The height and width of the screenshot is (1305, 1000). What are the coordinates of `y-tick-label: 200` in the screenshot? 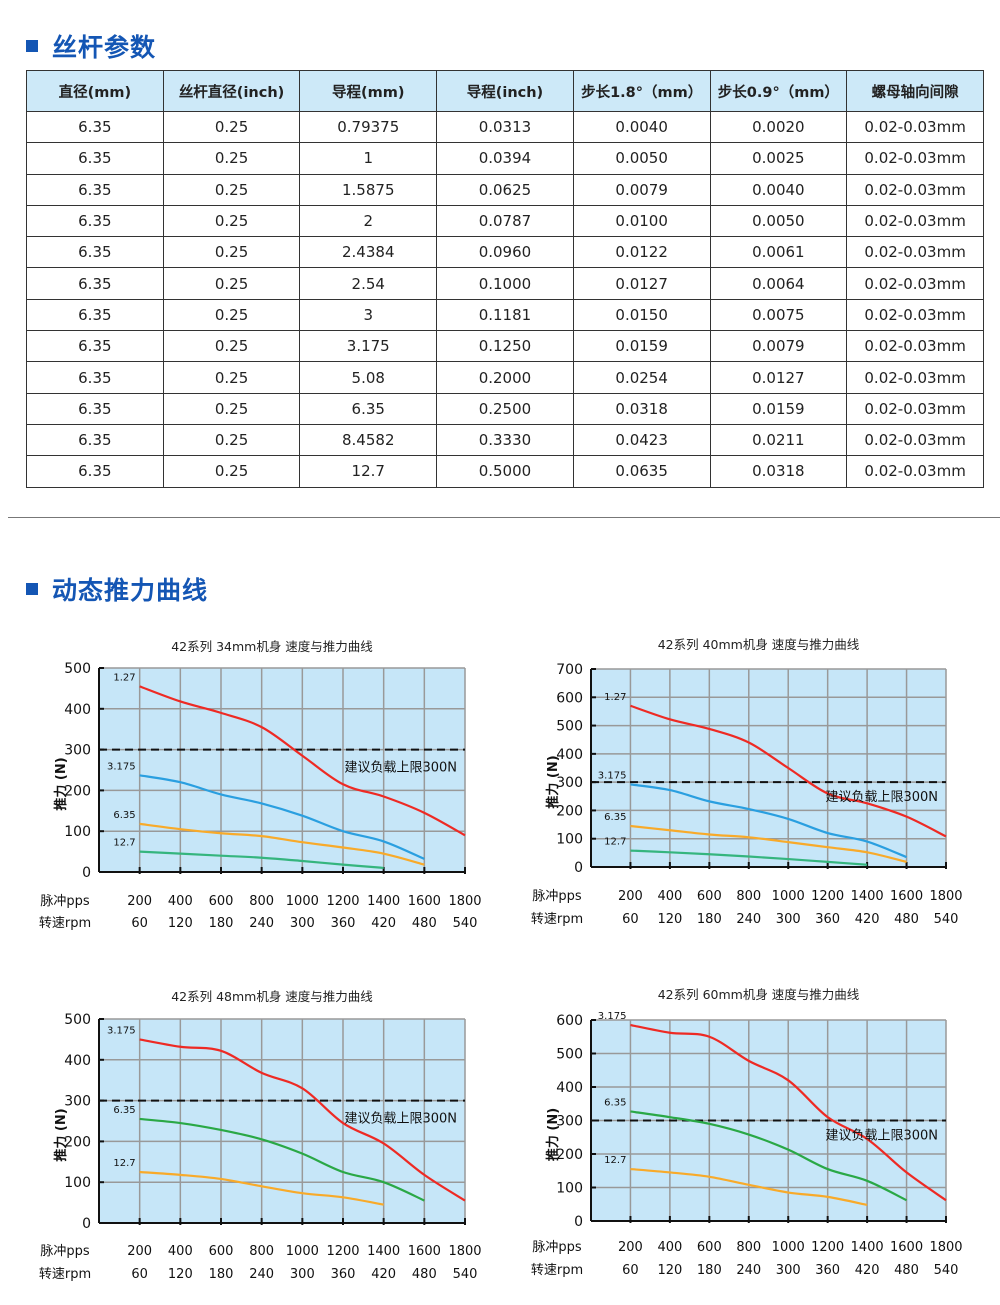 It's located at (77, 1142).